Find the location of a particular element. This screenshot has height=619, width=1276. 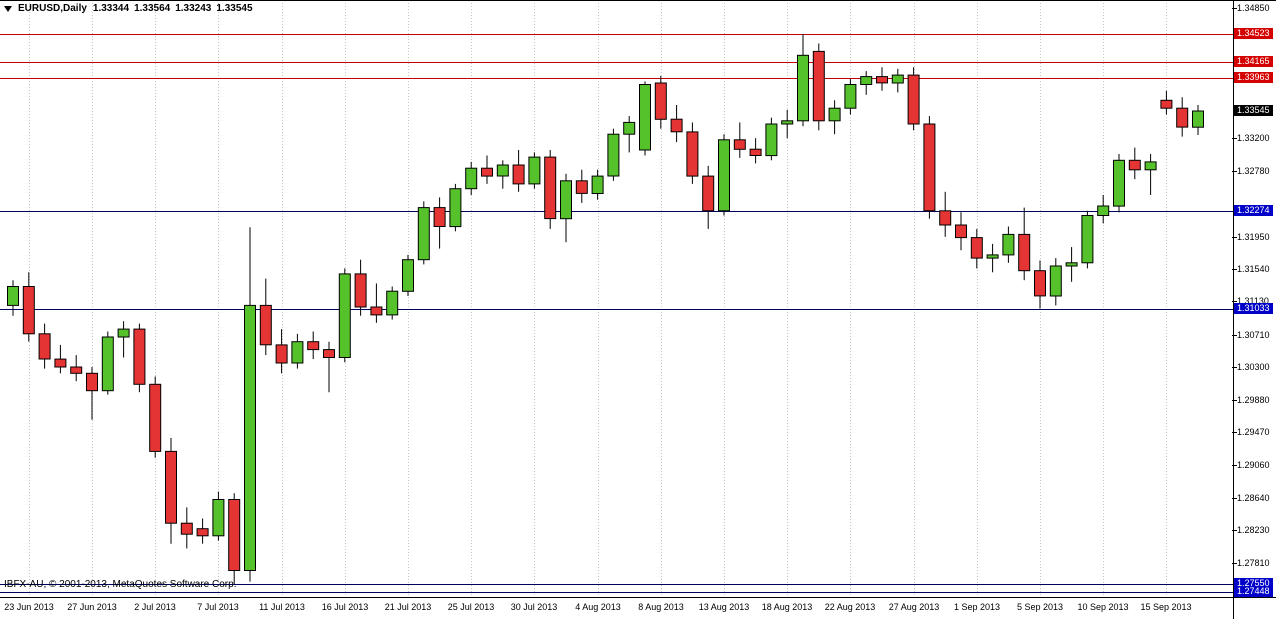

price-tick-label: 1.32780 is located at coordinates (1253, 171).